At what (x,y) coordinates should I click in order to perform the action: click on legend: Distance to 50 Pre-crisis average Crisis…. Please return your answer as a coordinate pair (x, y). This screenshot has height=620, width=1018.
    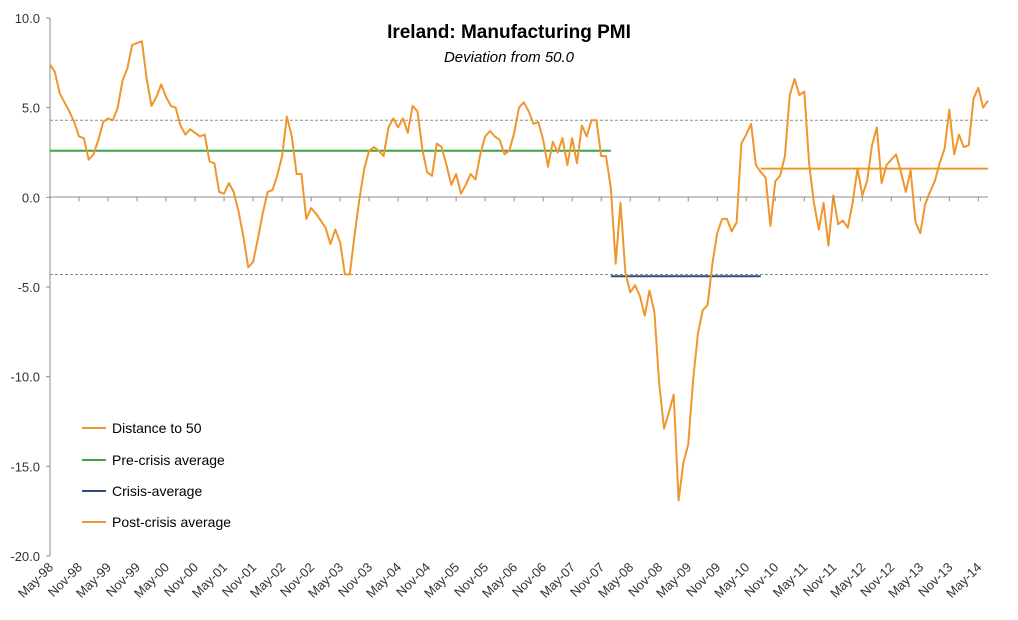
    Looking at the image, I should click on (156, 475).